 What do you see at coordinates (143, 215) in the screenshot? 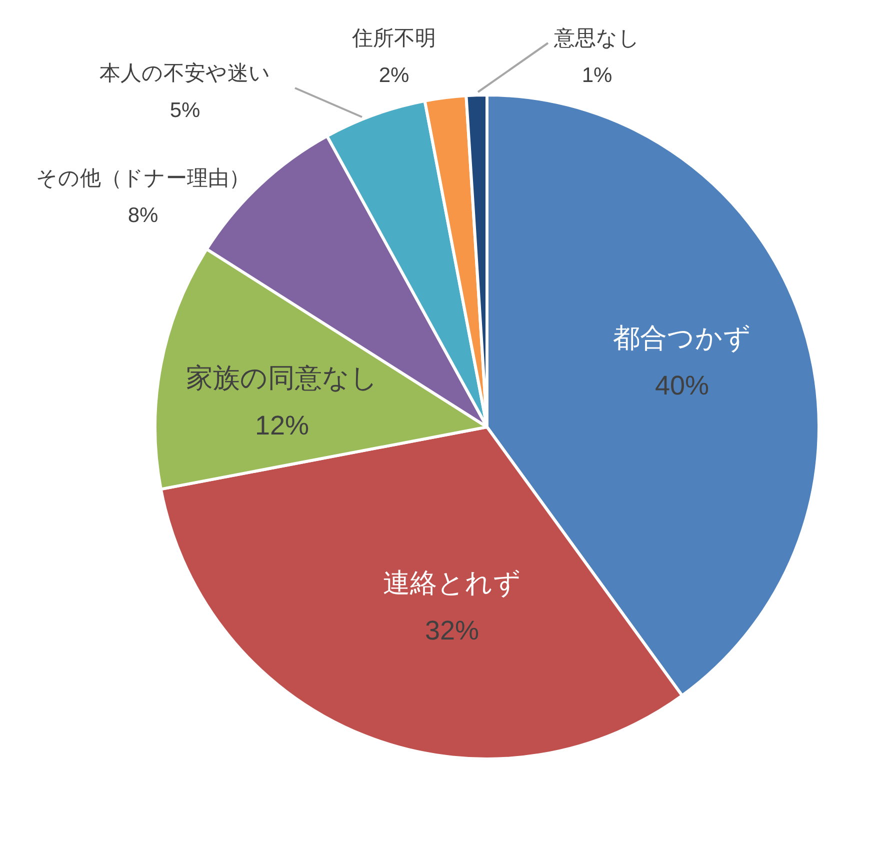
I see `data-label: 8%` at bounding box center [143, 215].